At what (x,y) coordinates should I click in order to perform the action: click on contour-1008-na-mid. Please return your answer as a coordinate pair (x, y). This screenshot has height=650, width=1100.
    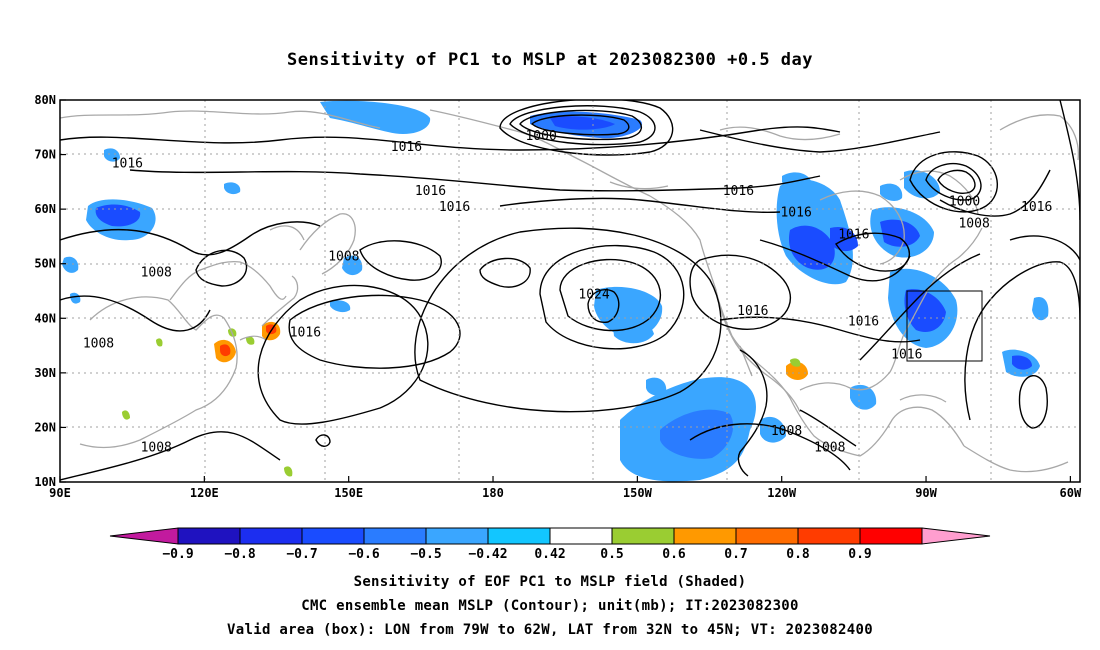
    Looking at the image, I should click on (835, 260).